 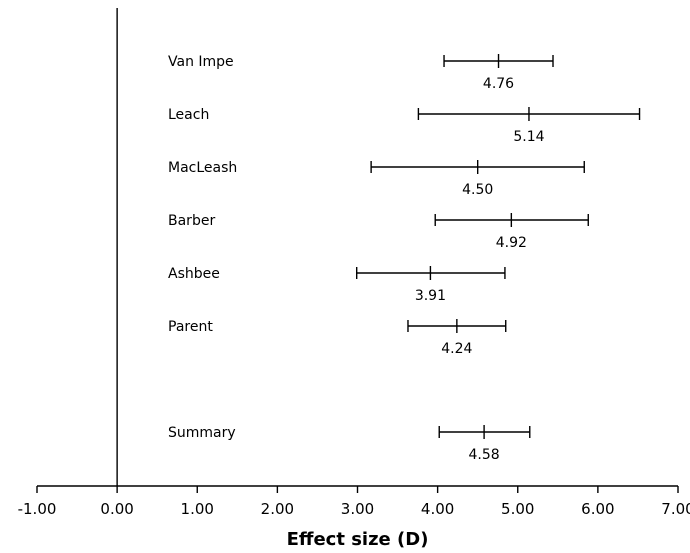 What do you see at coordinates (197, 509) in the screenshot?
I see `x-tick-label: 1.00` at bounding box center [197, 509].